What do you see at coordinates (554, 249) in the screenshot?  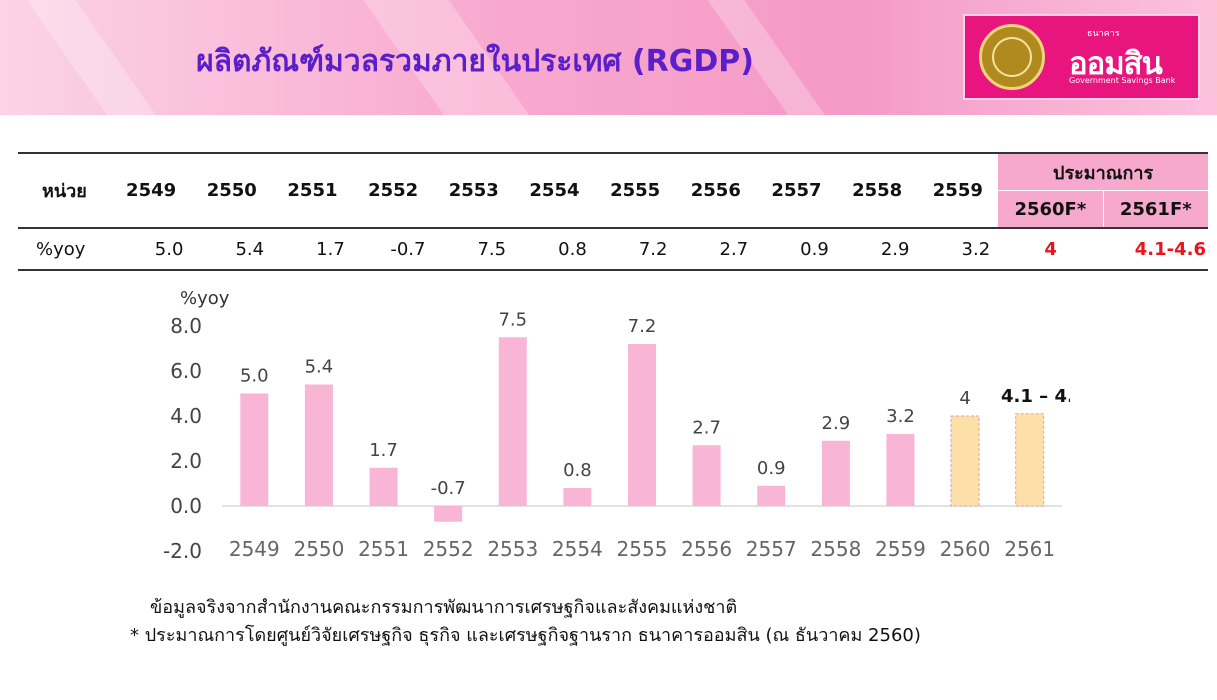 I see `table-cell: 0.8` at bounding box center [554, 249].